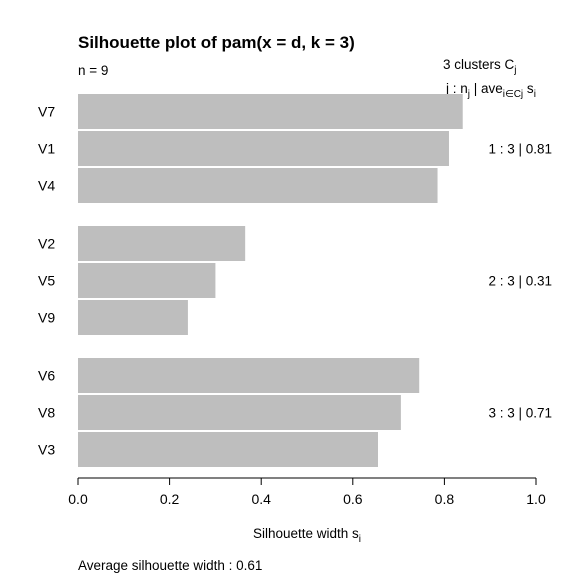  I want to click on average-silhouette-width: Average silhouette width : 0.61, so click(170, 565).